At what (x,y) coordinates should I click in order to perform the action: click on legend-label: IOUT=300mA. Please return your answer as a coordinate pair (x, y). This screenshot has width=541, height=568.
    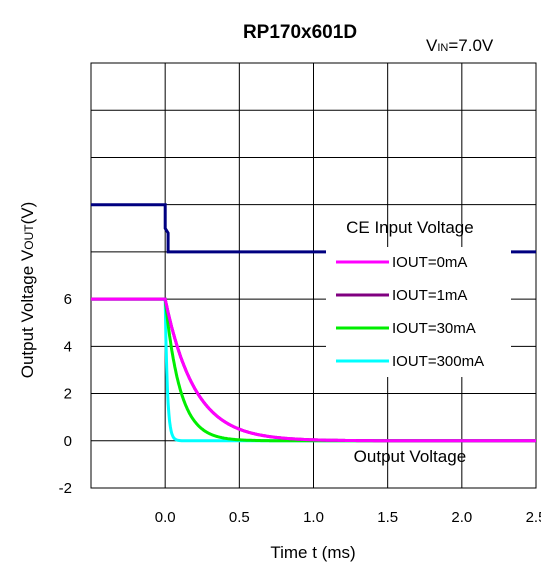
    Looking at the image, I should click on (438, 361).